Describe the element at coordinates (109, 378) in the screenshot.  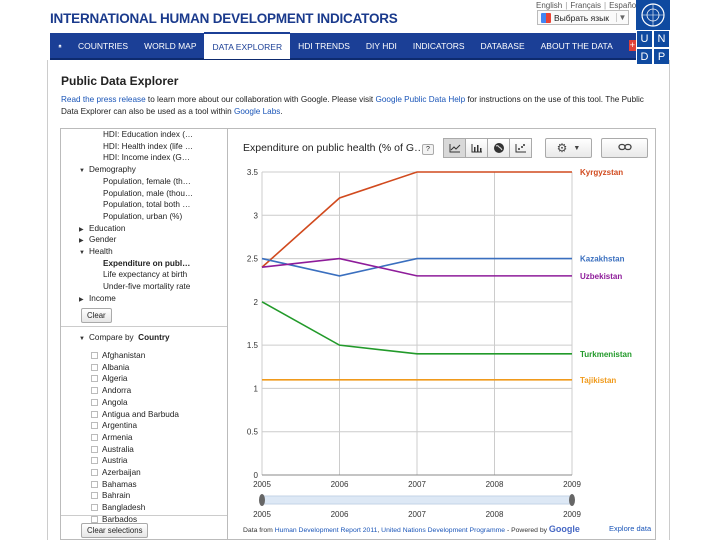
I see `country-checkbox-item: Algeria` at that location.